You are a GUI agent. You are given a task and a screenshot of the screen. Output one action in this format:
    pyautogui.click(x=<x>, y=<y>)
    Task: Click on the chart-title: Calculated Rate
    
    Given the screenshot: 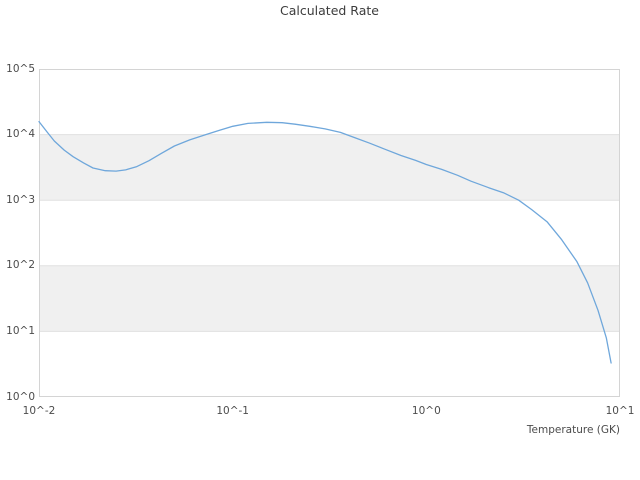 What is the action you would take?
    pyautogui.click(x=329, y=10)
    